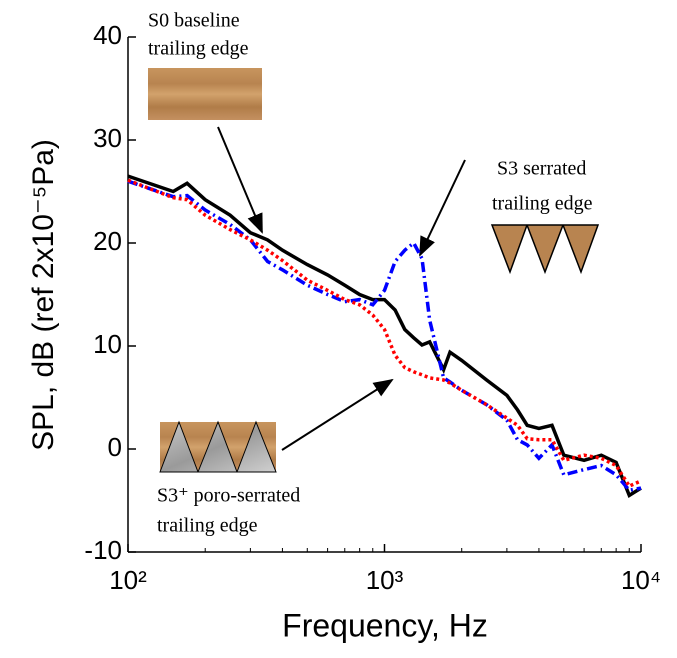 The image size is (677, 658). Describe the element at coordinates (107, 35) in the screenshot. I see `y-tick-label: 40` at that location.